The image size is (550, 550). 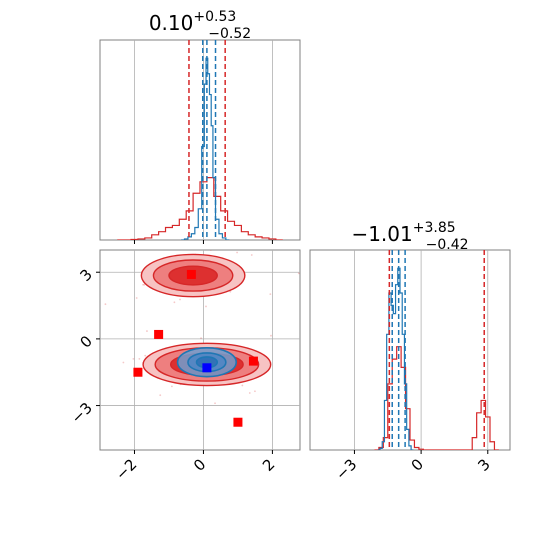 I want to click on panel-p1-title-main: −1.01, so click(x=381, y=234).